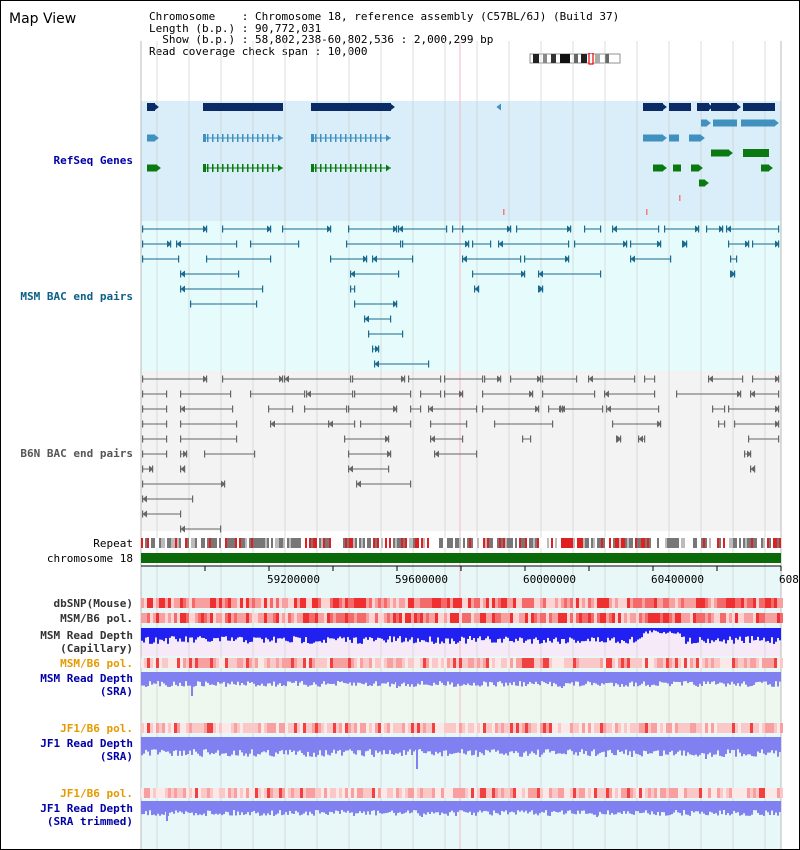 The width and height of the screenshot is (800, 850). Describe the element at coordinates (96, 663) in the screenshot. I see `track-label-msm-b6-pol-2: MSM/B6 pol.` at that location.